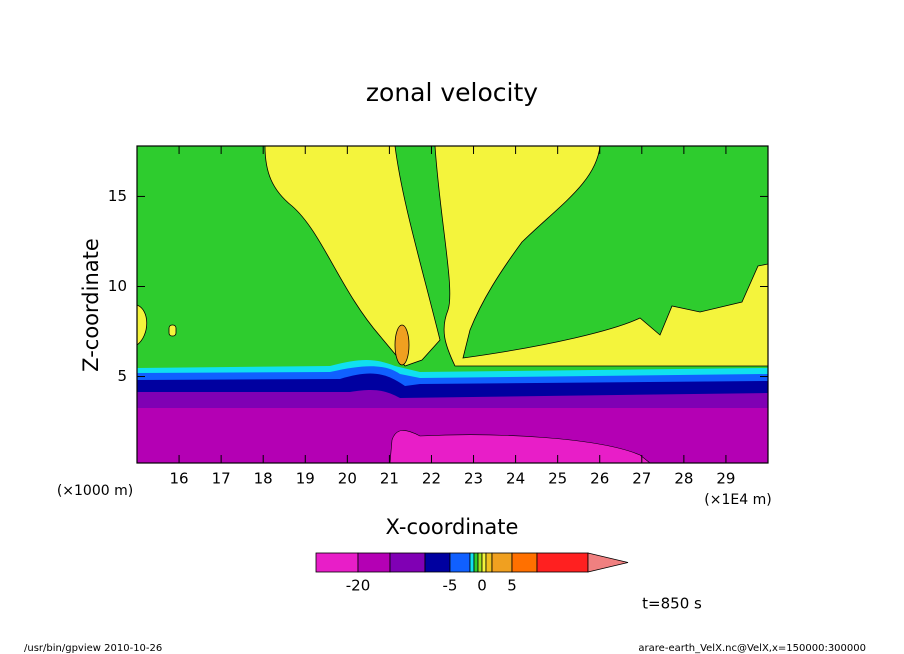 This screenshot has height=654, width=904. I want to click on x-tick-label: 27, so click(641, 479).